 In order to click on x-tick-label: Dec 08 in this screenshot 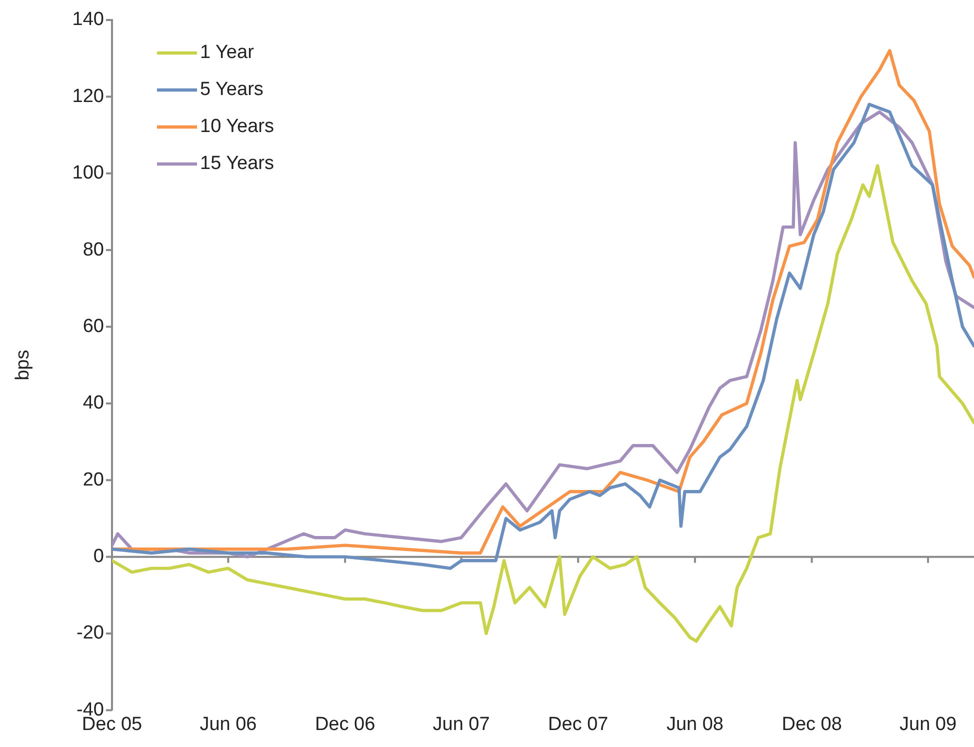, I will do `click(812, 724)`.